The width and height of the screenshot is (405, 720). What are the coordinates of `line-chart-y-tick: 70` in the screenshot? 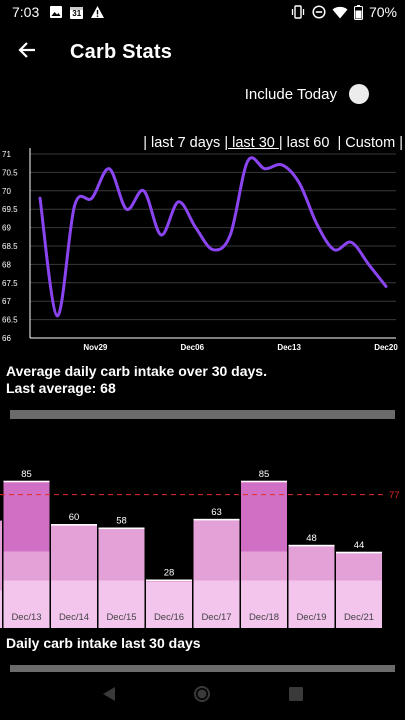 It's located at (6, 191).